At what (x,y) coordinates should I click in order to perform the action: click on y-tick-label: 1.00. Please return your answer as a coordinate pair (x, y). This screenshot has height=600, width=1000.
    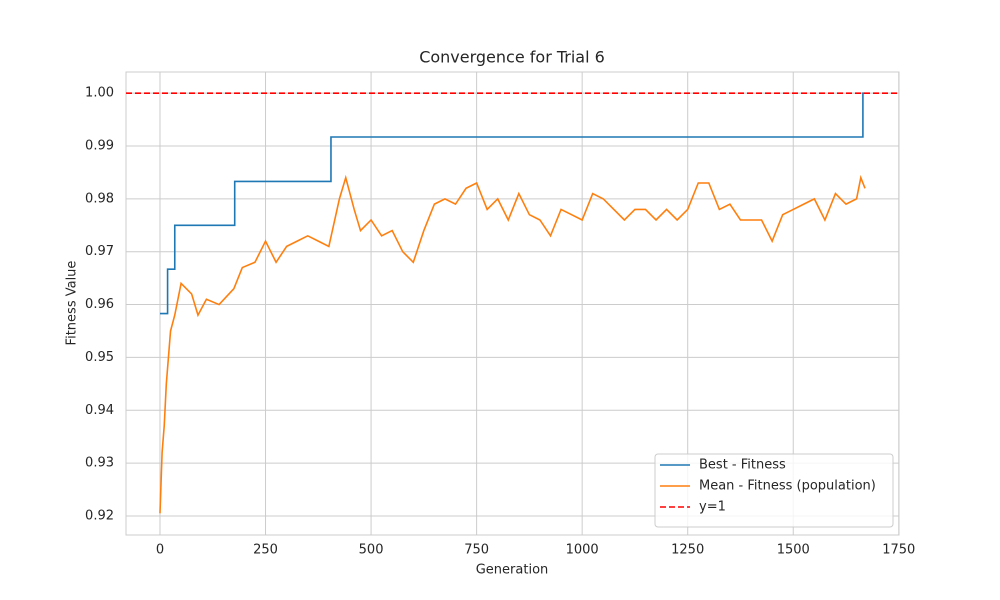
    Looking at the image, I should click on (99, 93).